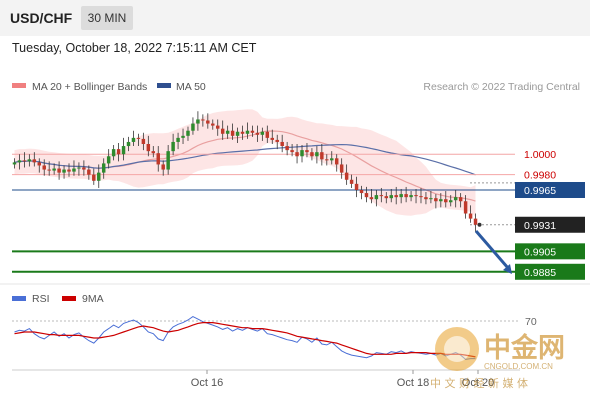  Describe the element at coordinates (540, 191) in the screenshot. I see `level-label-2: 0.9965` at that location.